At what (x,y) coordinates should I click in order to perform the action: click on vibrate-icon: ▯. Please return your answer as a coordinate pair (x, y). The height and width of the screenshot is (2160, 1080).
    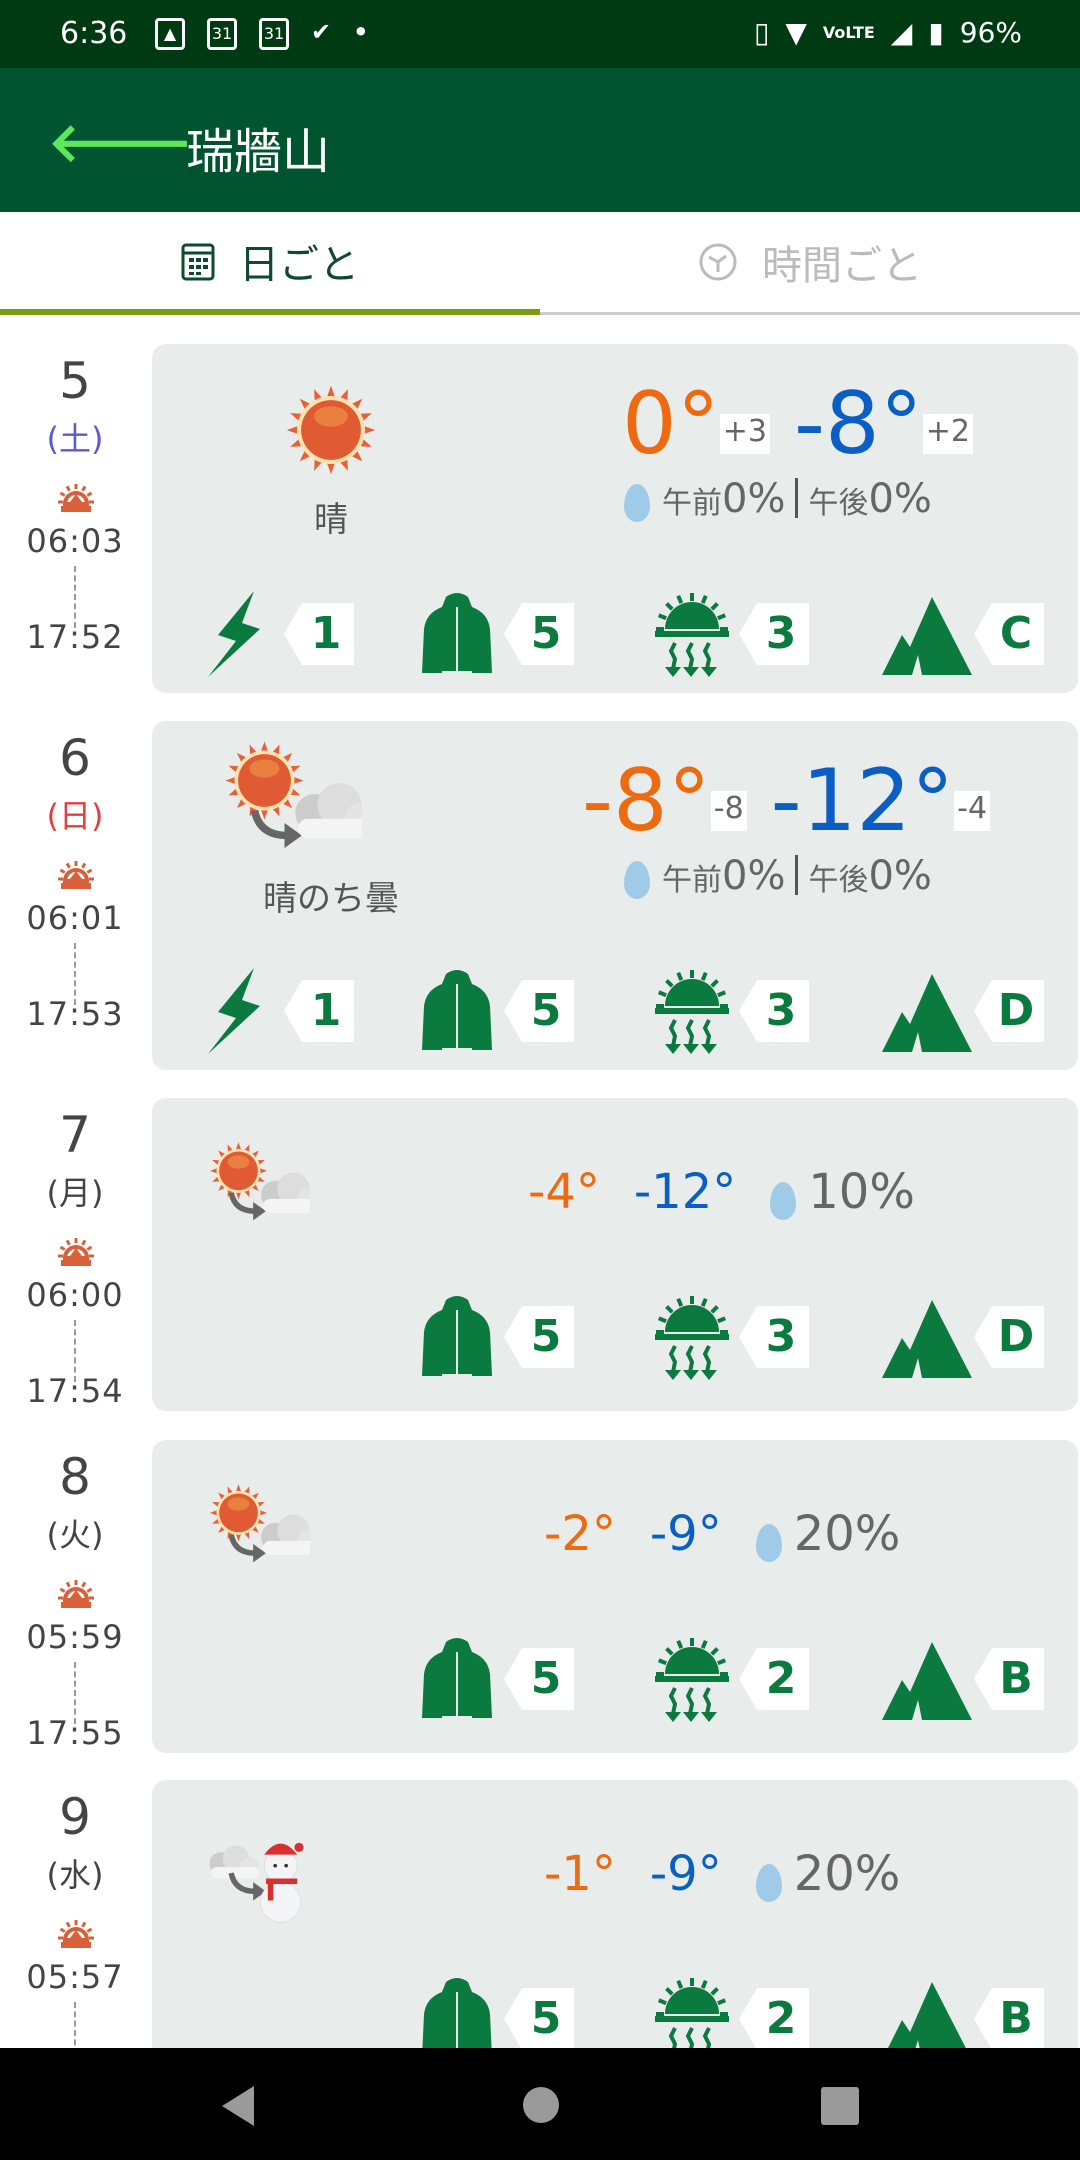
    Looking at the image, I should click on (761, 32).